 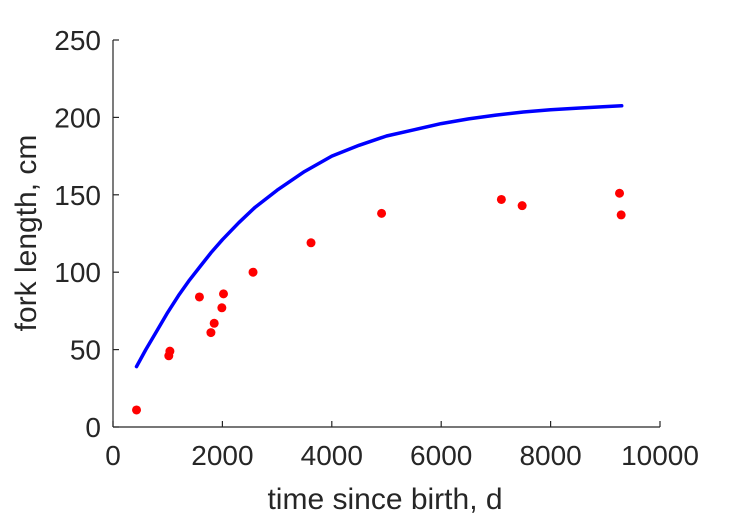 I want to click on y-tick-label: 0, so click(x=93, y=427).